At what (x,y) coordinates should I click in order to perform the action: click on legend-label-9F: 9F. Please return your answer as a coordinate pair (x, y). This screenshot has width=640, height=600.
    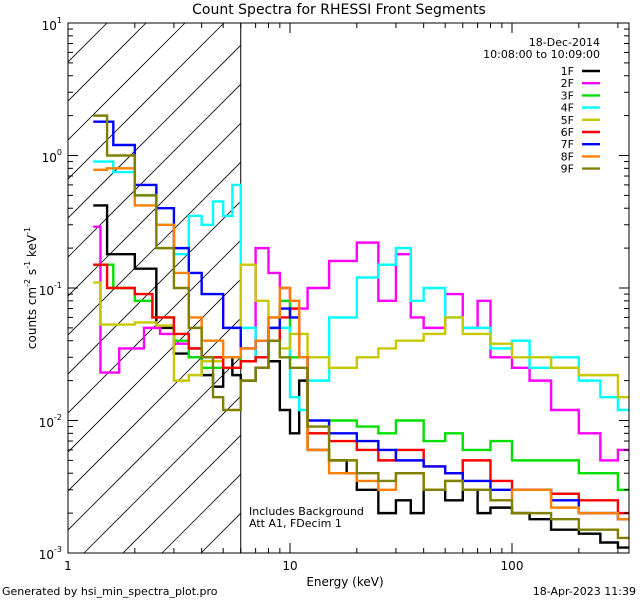
    Looking at the image, I should click on (567, 169).